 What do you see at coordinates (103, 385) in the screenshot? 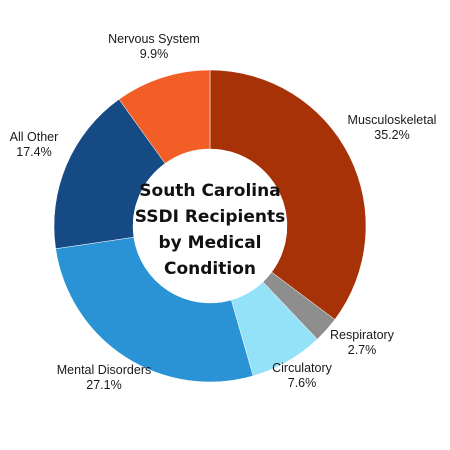
I see `slice-label-value: 27.1%` at bounding box center [103, 385].